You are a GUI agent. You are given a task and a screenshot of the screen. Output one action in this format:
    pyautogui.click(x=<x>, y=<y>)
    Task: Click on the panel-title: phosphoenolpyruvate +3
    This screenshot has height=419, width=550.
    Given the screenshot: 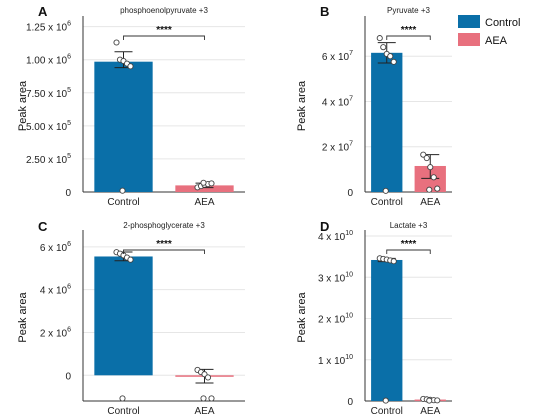 What is the action you would take?
    pyautogui.click(x=164, y=10)
    